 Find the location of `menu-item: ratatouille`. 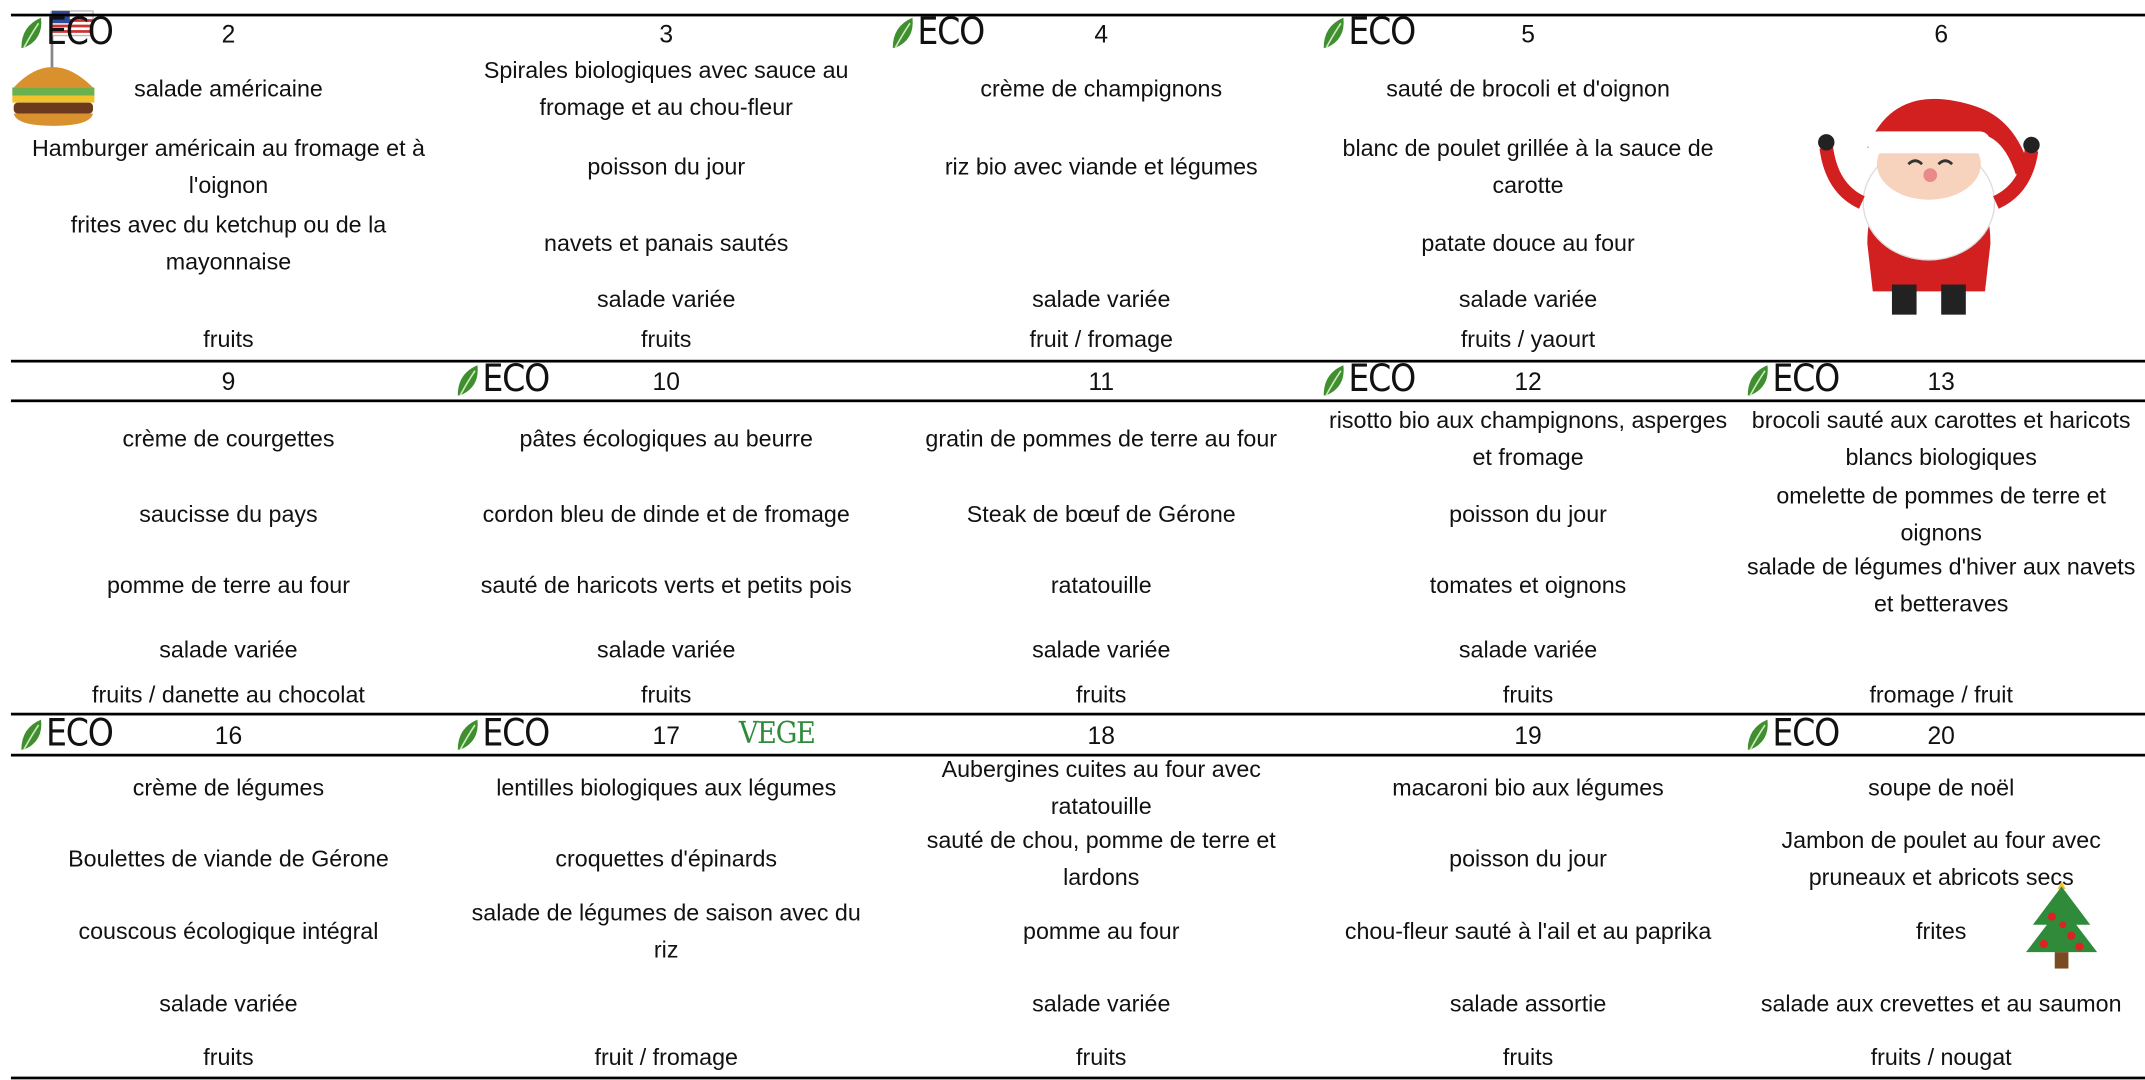

menu-item: ratatouille is located at coordinates (1101, 585).